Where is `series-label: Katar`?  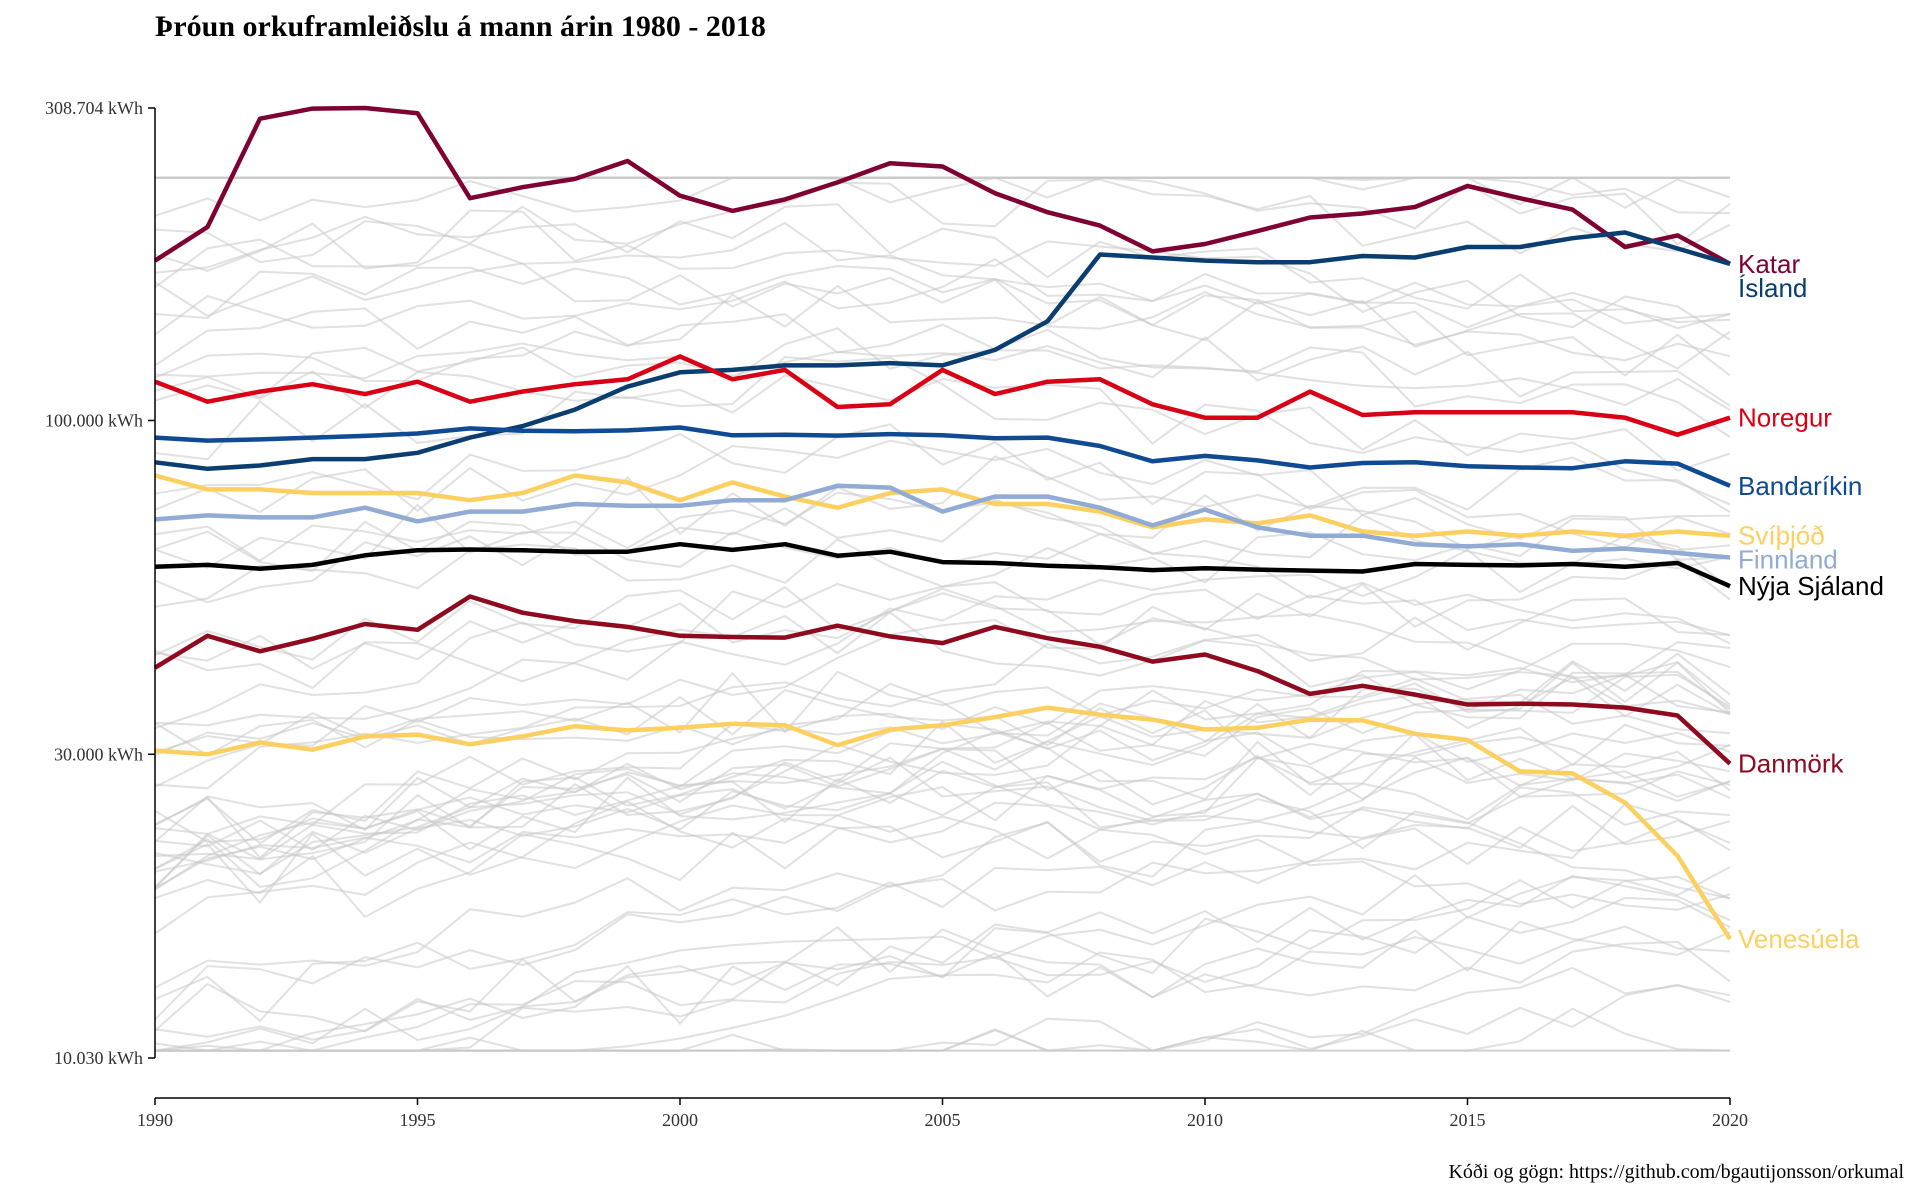 series-label: Katar is located at coordinates (1769, 264).